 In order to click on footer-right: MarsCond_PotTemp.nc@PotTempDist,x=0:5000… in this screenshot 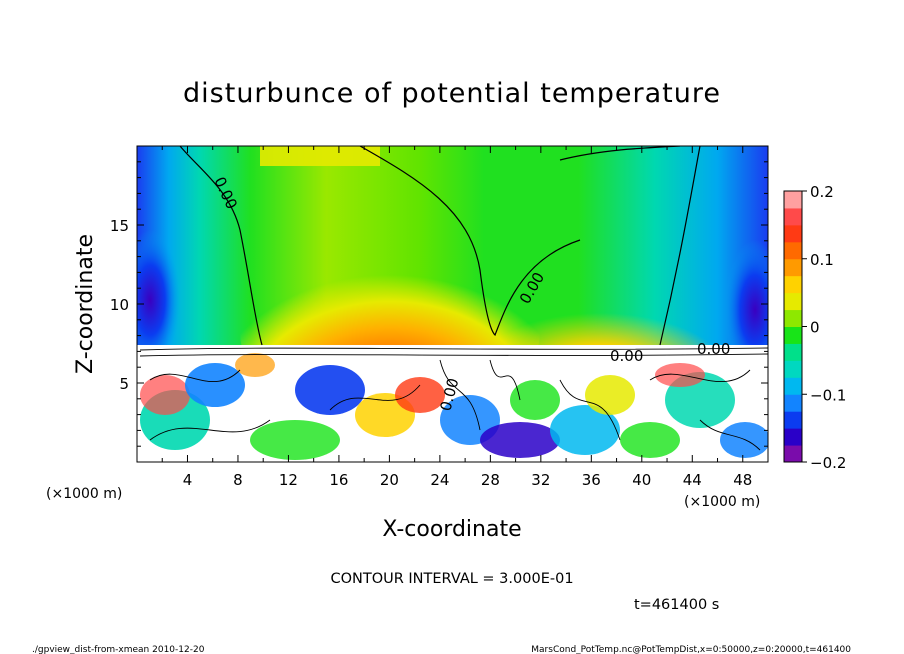, I will do `click(691, 649)`.